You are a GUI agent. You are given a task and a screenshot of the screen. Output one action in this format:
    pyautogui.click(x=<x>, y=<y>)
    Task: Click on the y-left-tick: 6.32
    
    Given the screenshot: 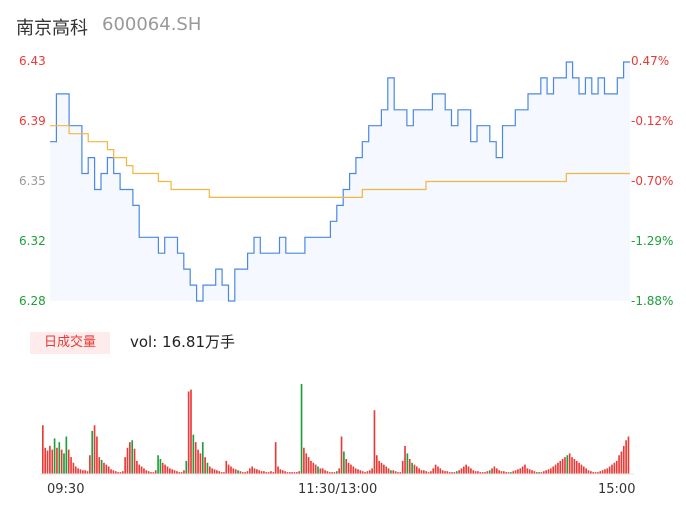 What is the action you would take?
    pyautogui.click(x=32, y=241)
    